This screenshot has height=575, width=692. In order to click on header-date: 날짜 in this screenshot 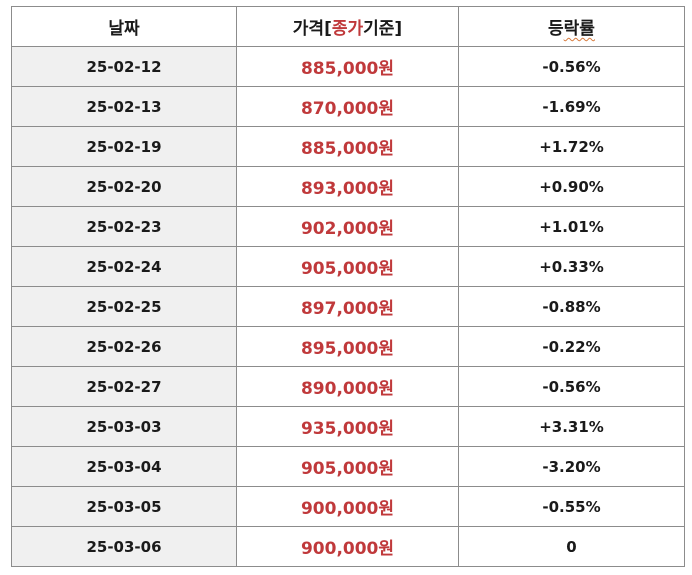, I will do `click(124, 26)`.